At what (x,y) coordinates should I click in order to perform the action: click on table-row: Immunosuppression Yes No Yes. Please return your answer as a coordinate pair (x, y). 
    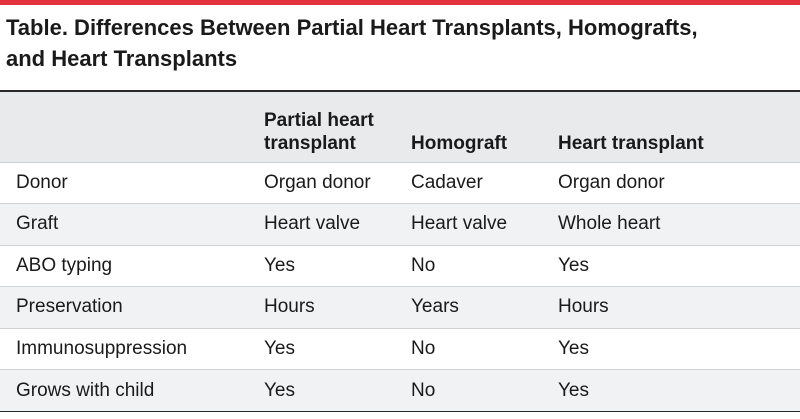
    Looking at the image, I should click on (400, 349).